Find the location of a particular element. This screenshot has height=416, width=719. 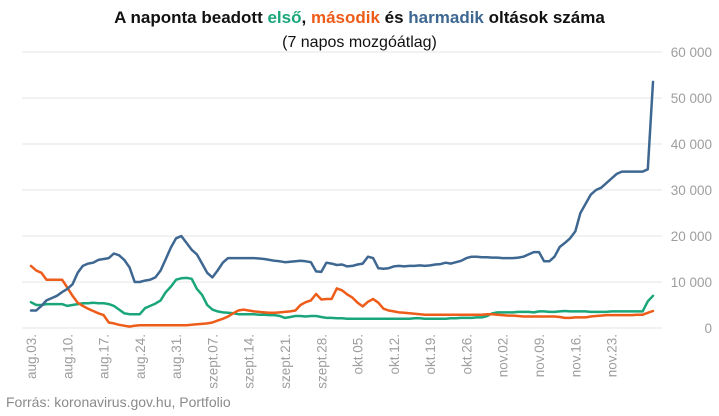

title-third-label: harmadik is located at coordinates (446, 17).